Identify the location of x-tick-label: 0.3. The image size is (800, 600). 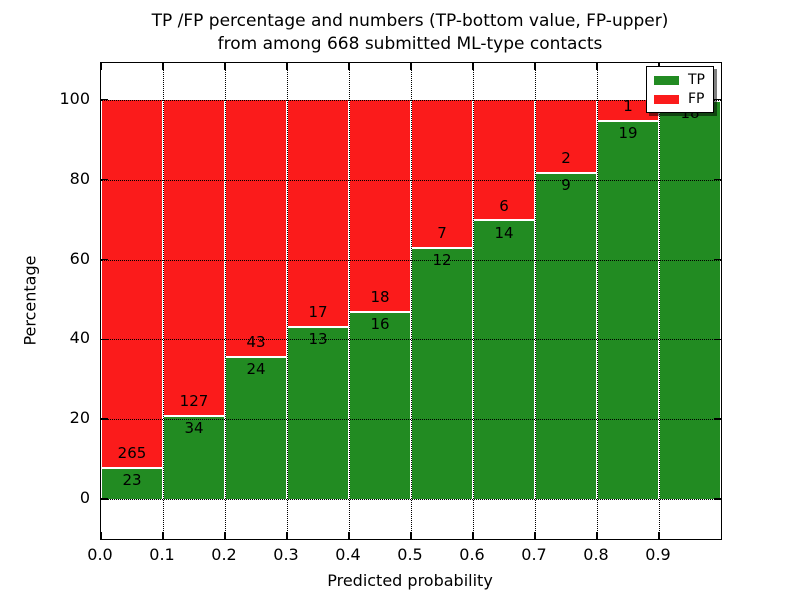
(286, 554).